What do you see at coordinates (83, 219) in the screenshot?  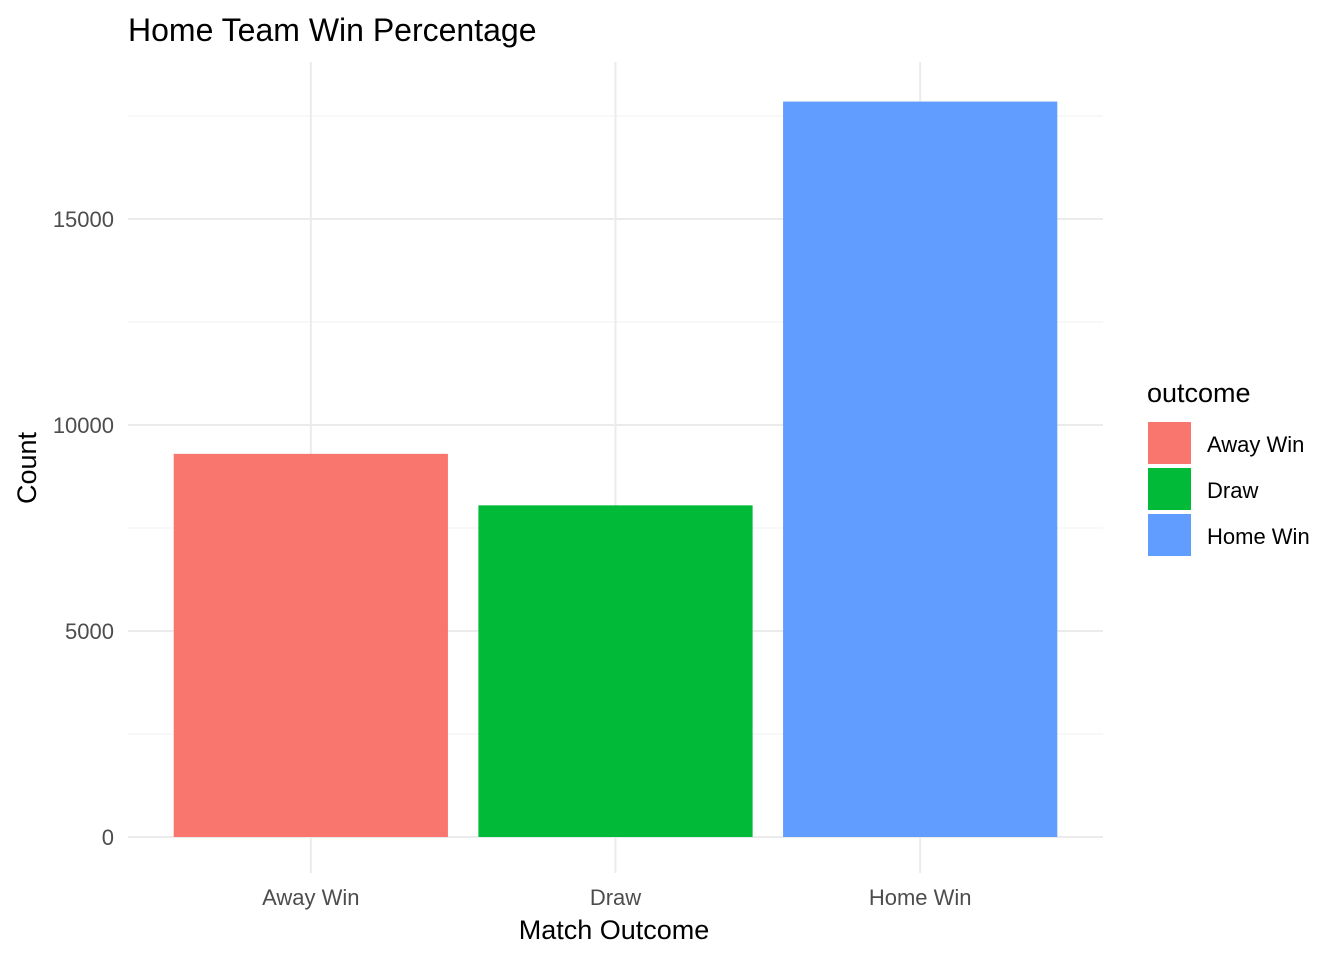 I see `y-tick-label: 15000` at bounding box center [83, 219].